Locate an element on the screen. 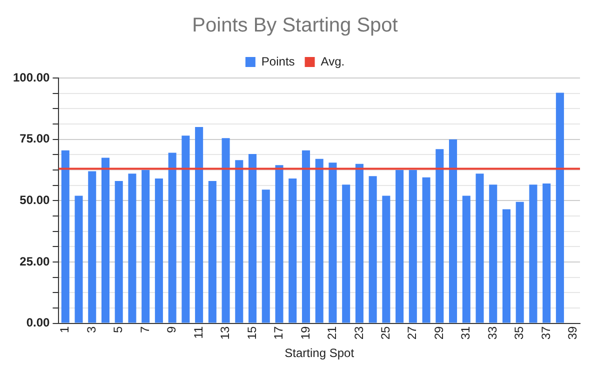 Image resolution: width=600 pixels, height=371 pixels. x-tick-label: 25 is located at coordinates (385, 333).